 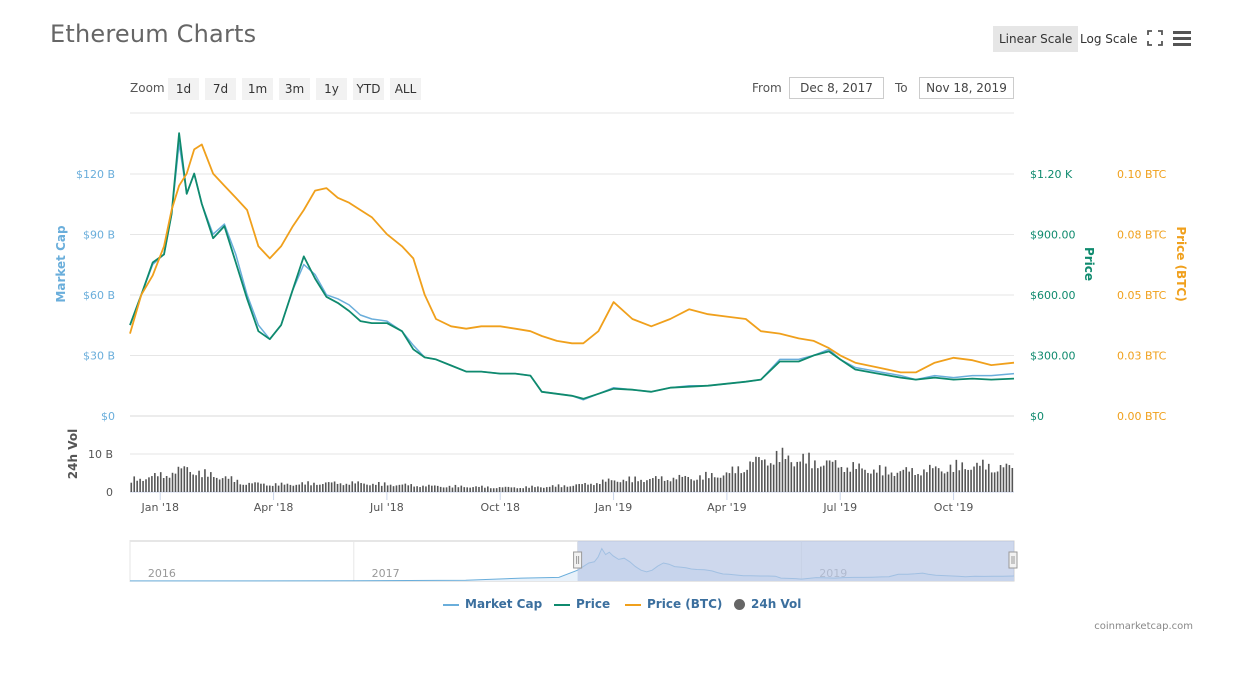 I want to click on volume-axis-title: 24h Vol, so click(x=73, y=454).